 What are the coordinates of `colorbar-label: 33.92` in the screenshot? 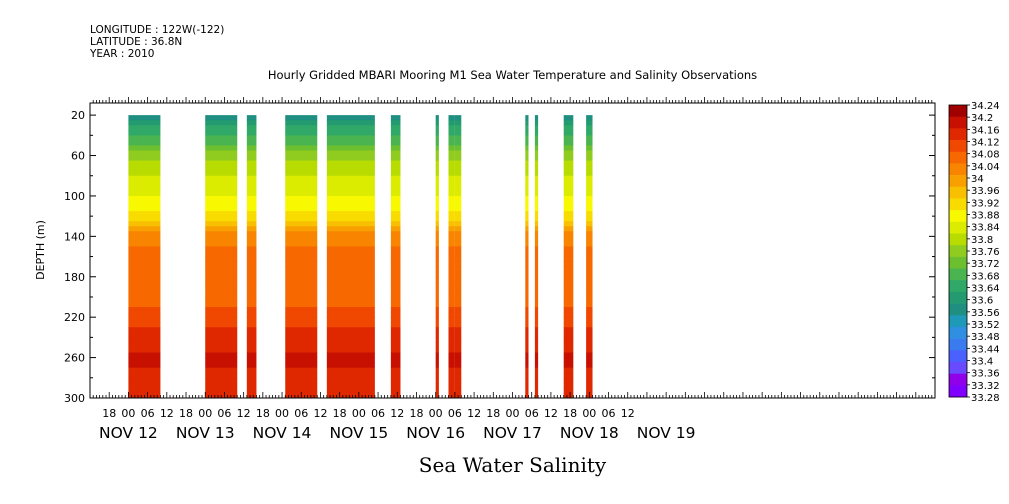 It's located at (985, 203).